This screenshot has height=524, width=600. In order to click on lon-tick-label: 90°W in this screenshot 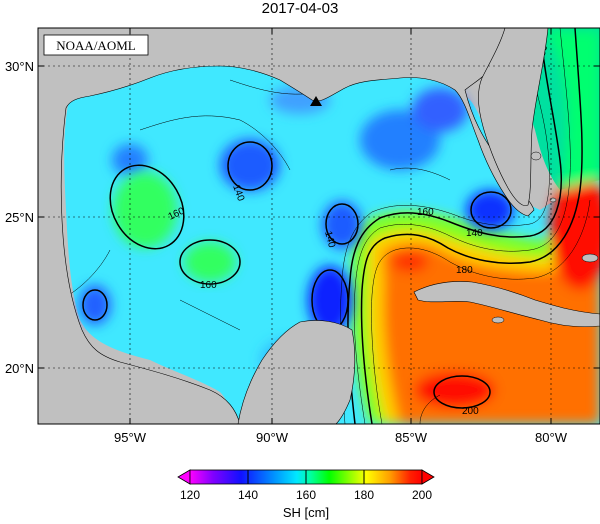, I will do `click(272, 437)`.